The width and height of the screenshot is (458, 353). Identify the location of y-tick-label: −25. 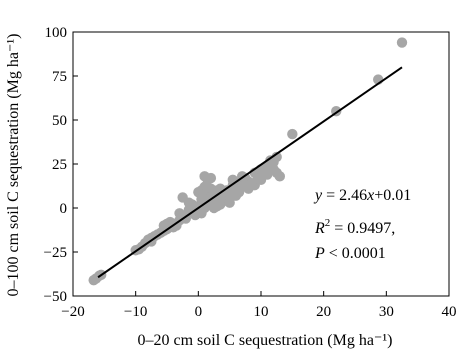
(55, 253).